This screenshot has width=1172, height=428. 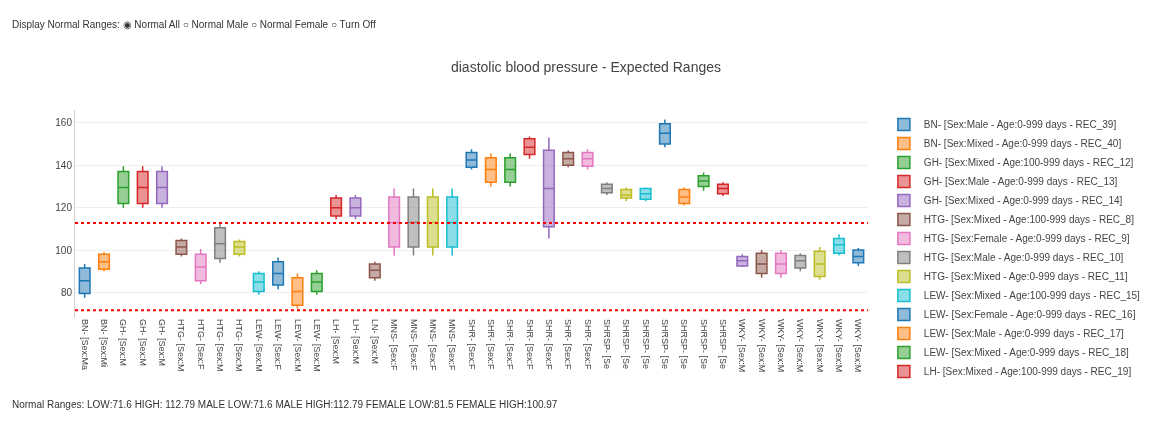 What do you see at coordinates (104, 343) in the screenshot?
I see `x-tick-label: BN- [Sex:Mi` at bounding box center [104, 343].